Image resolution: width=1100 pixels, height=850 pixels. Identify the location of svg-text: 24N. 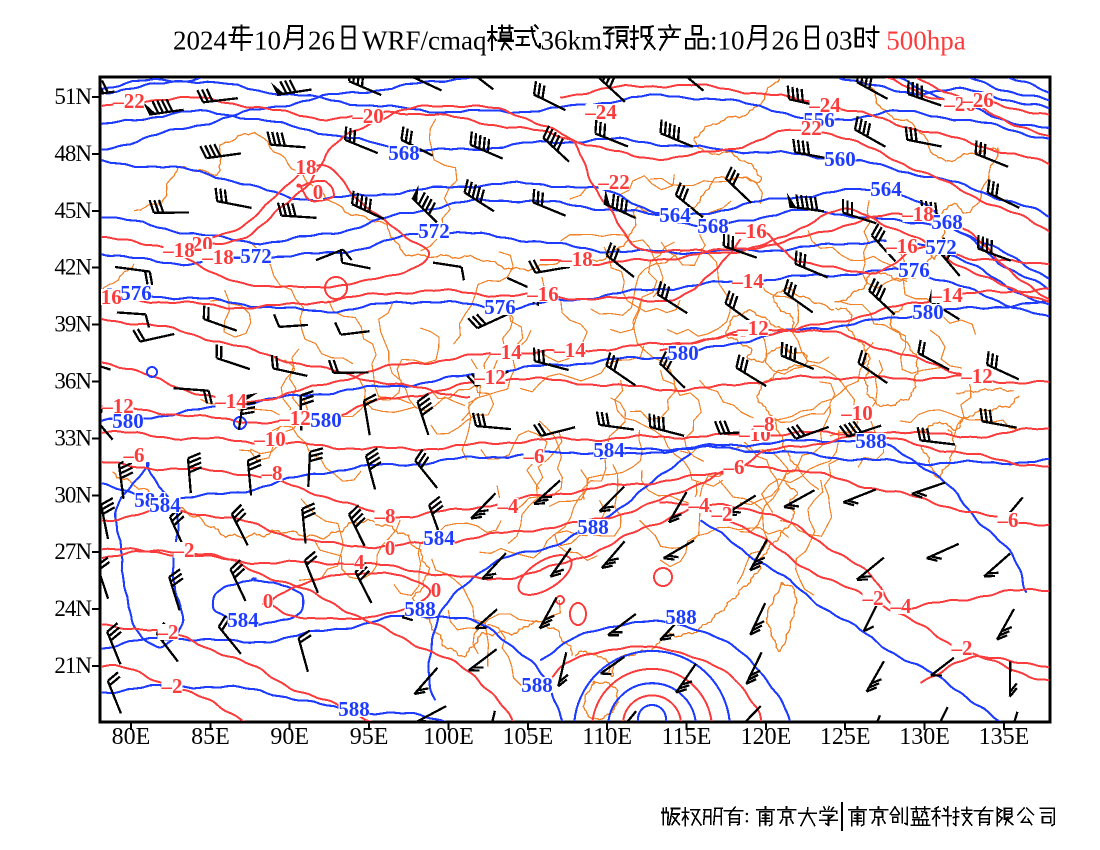
(73, 608).